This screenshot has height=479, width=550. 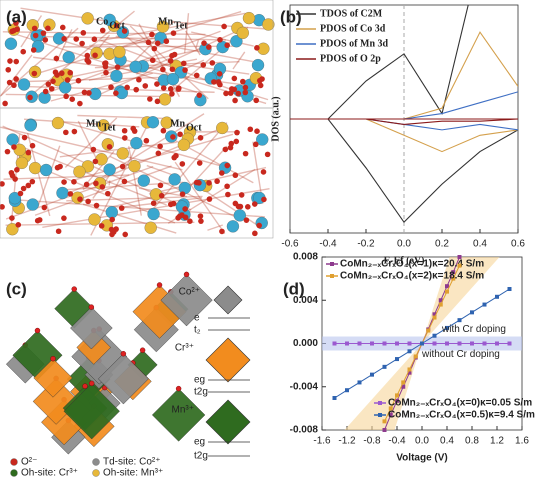 What do you see at coordinates (201, 456) in the screenshot?
I see `level-label: t2g` at bounding box center [201, 456].